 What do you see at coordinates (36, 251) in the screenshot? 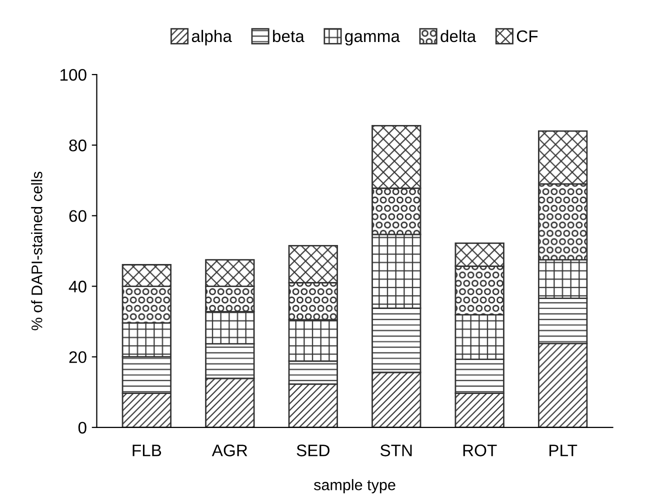
I see `y-axis-title: % of DAPI-stained cells` at bounding box center [36, 251].